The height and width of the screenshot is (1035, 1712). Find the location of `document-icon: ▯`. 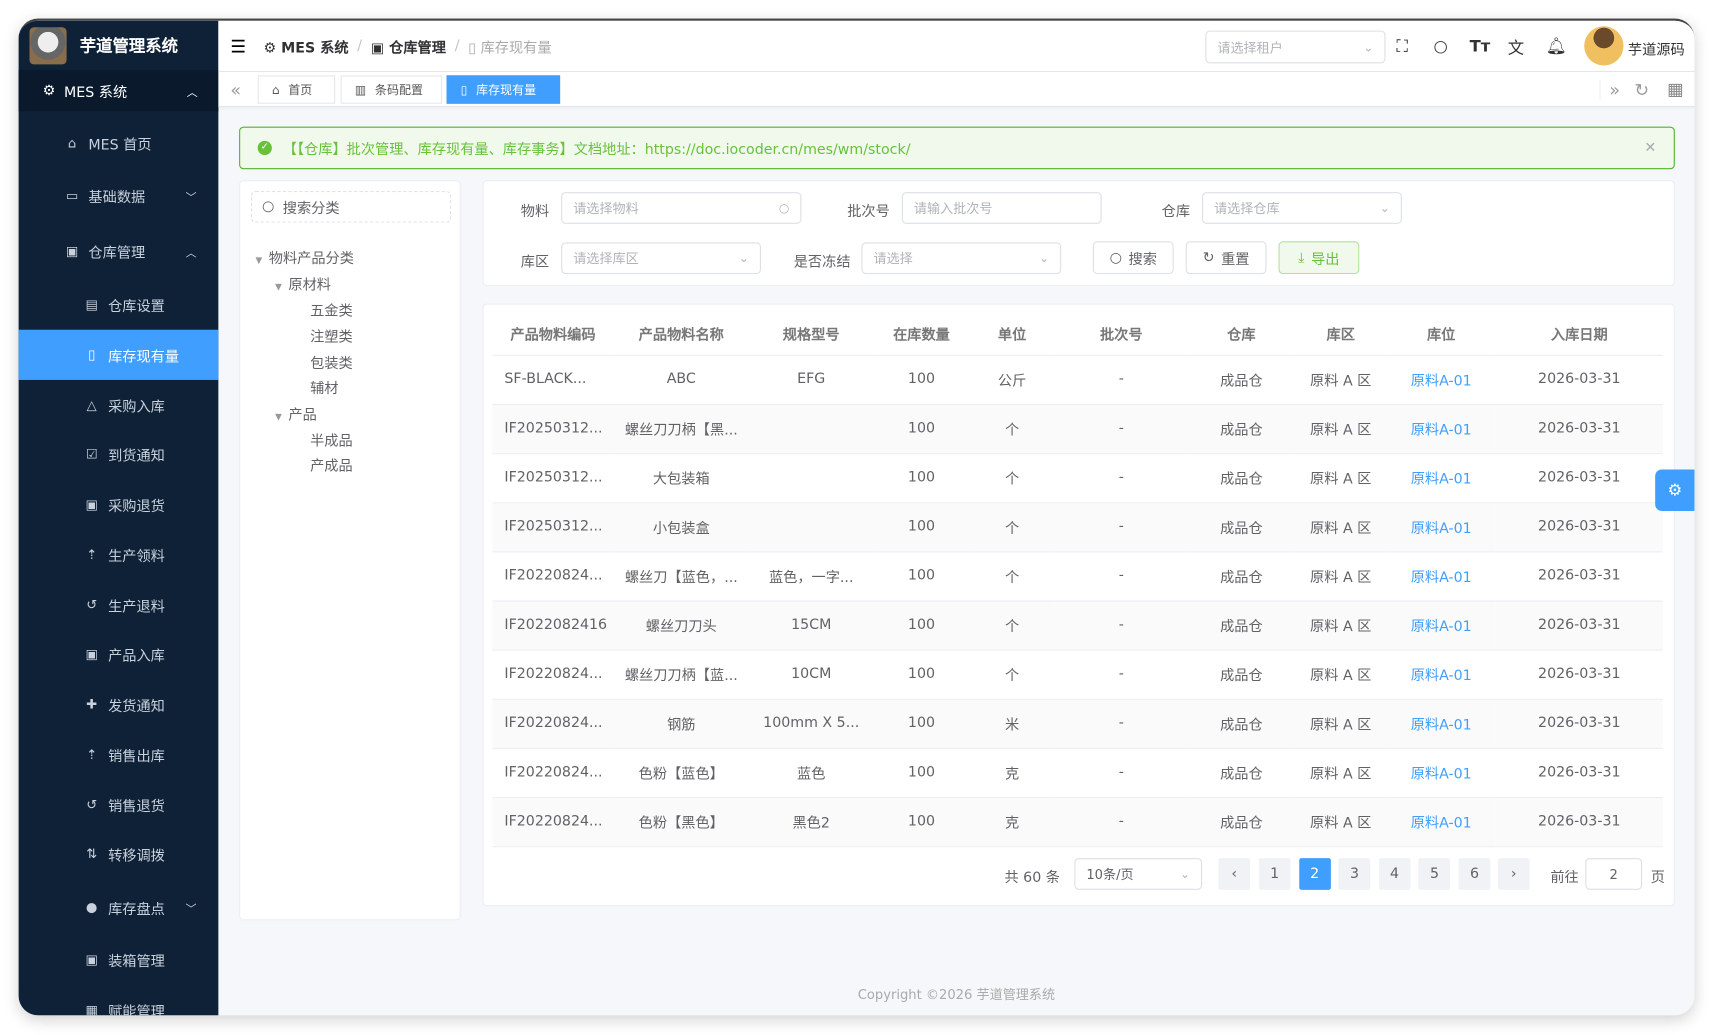

document-icon: ▯ is located at coordinates (92, 355).